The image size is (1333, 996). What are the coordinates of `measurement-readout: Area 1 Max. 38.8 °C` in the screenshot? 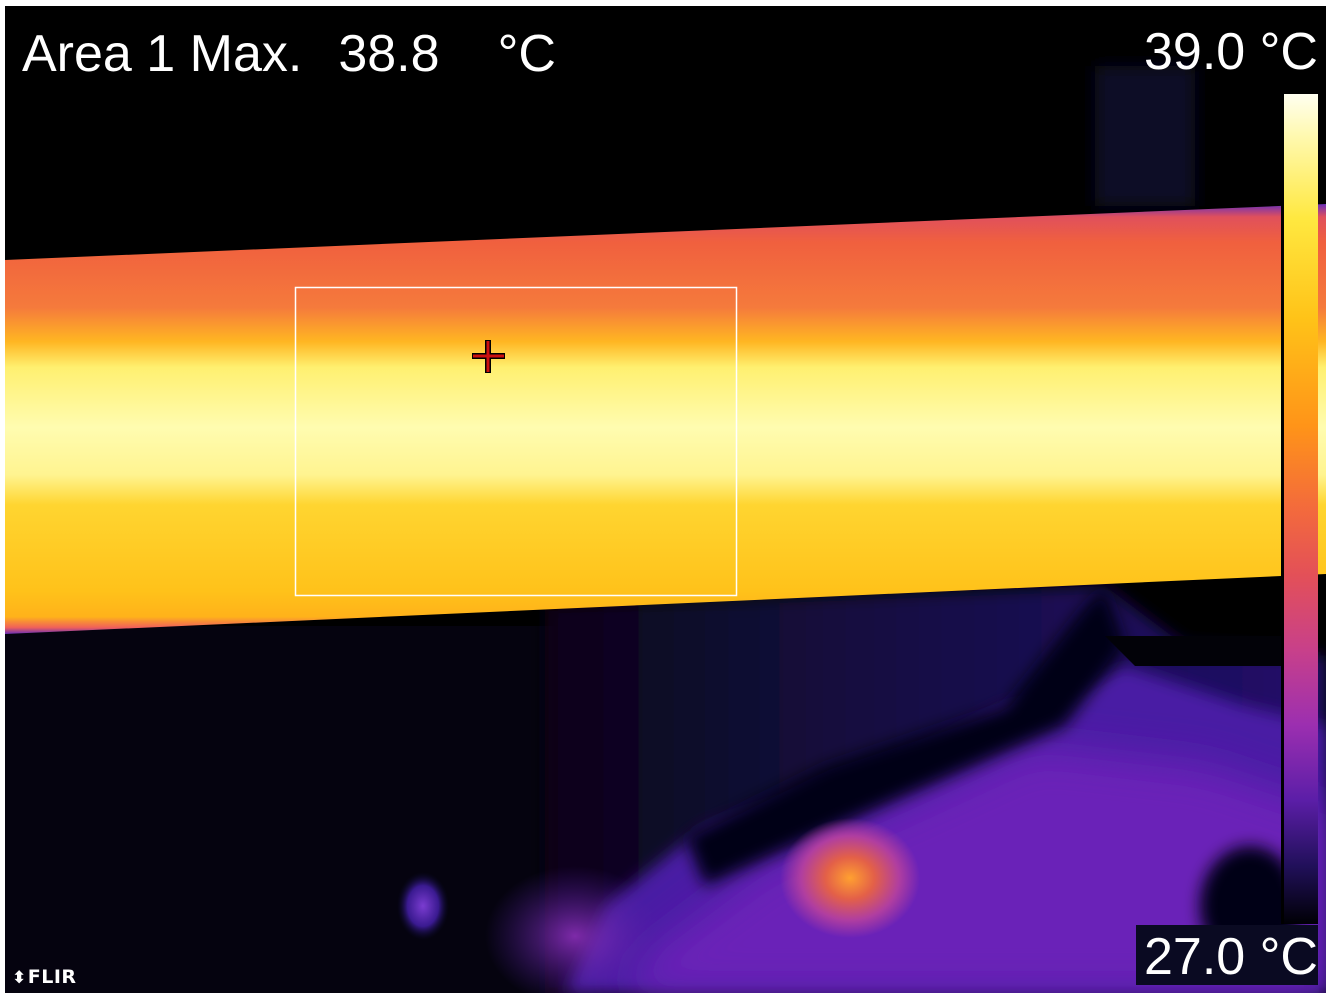 It's located at (289, 54).